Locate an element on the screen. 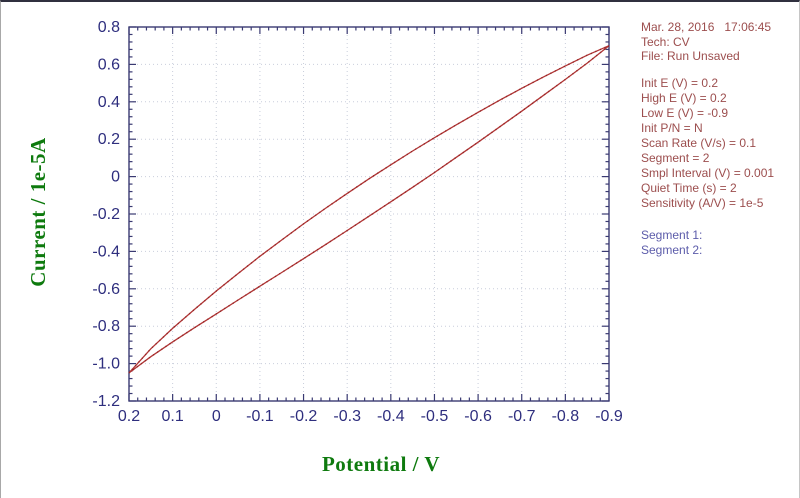 Image resolution: width=800 pixels, height=498 pixels. y-tick-label: -0.4 is located at coordinates (106, 251).